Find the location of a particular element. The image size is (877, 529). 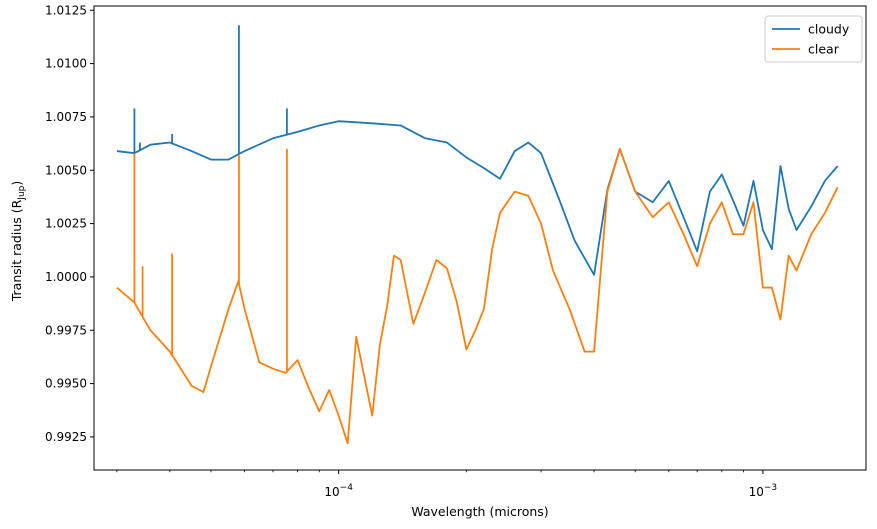

y-tick-label: 0.9975 is located at coordinates (66, 330).